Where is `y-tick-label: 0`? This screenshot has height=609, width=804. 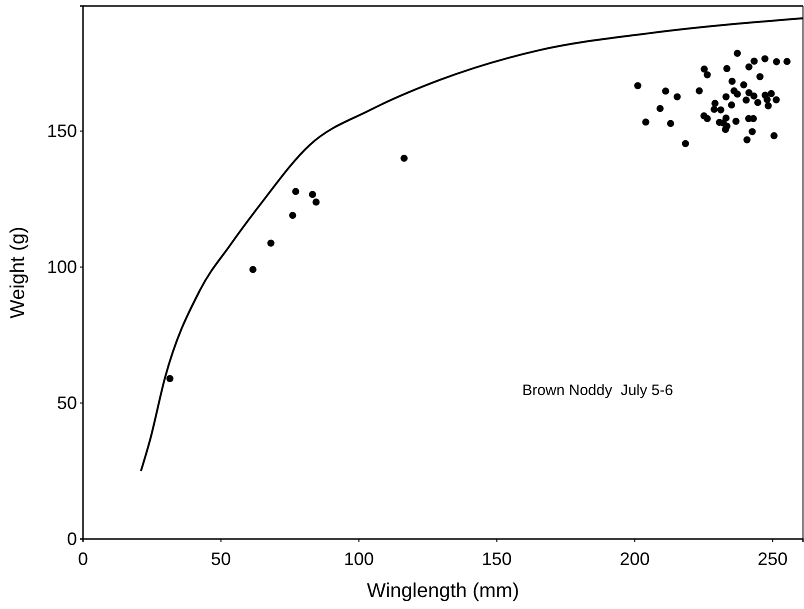
y-tick-label: 0 is located at coordinates (71, 538).